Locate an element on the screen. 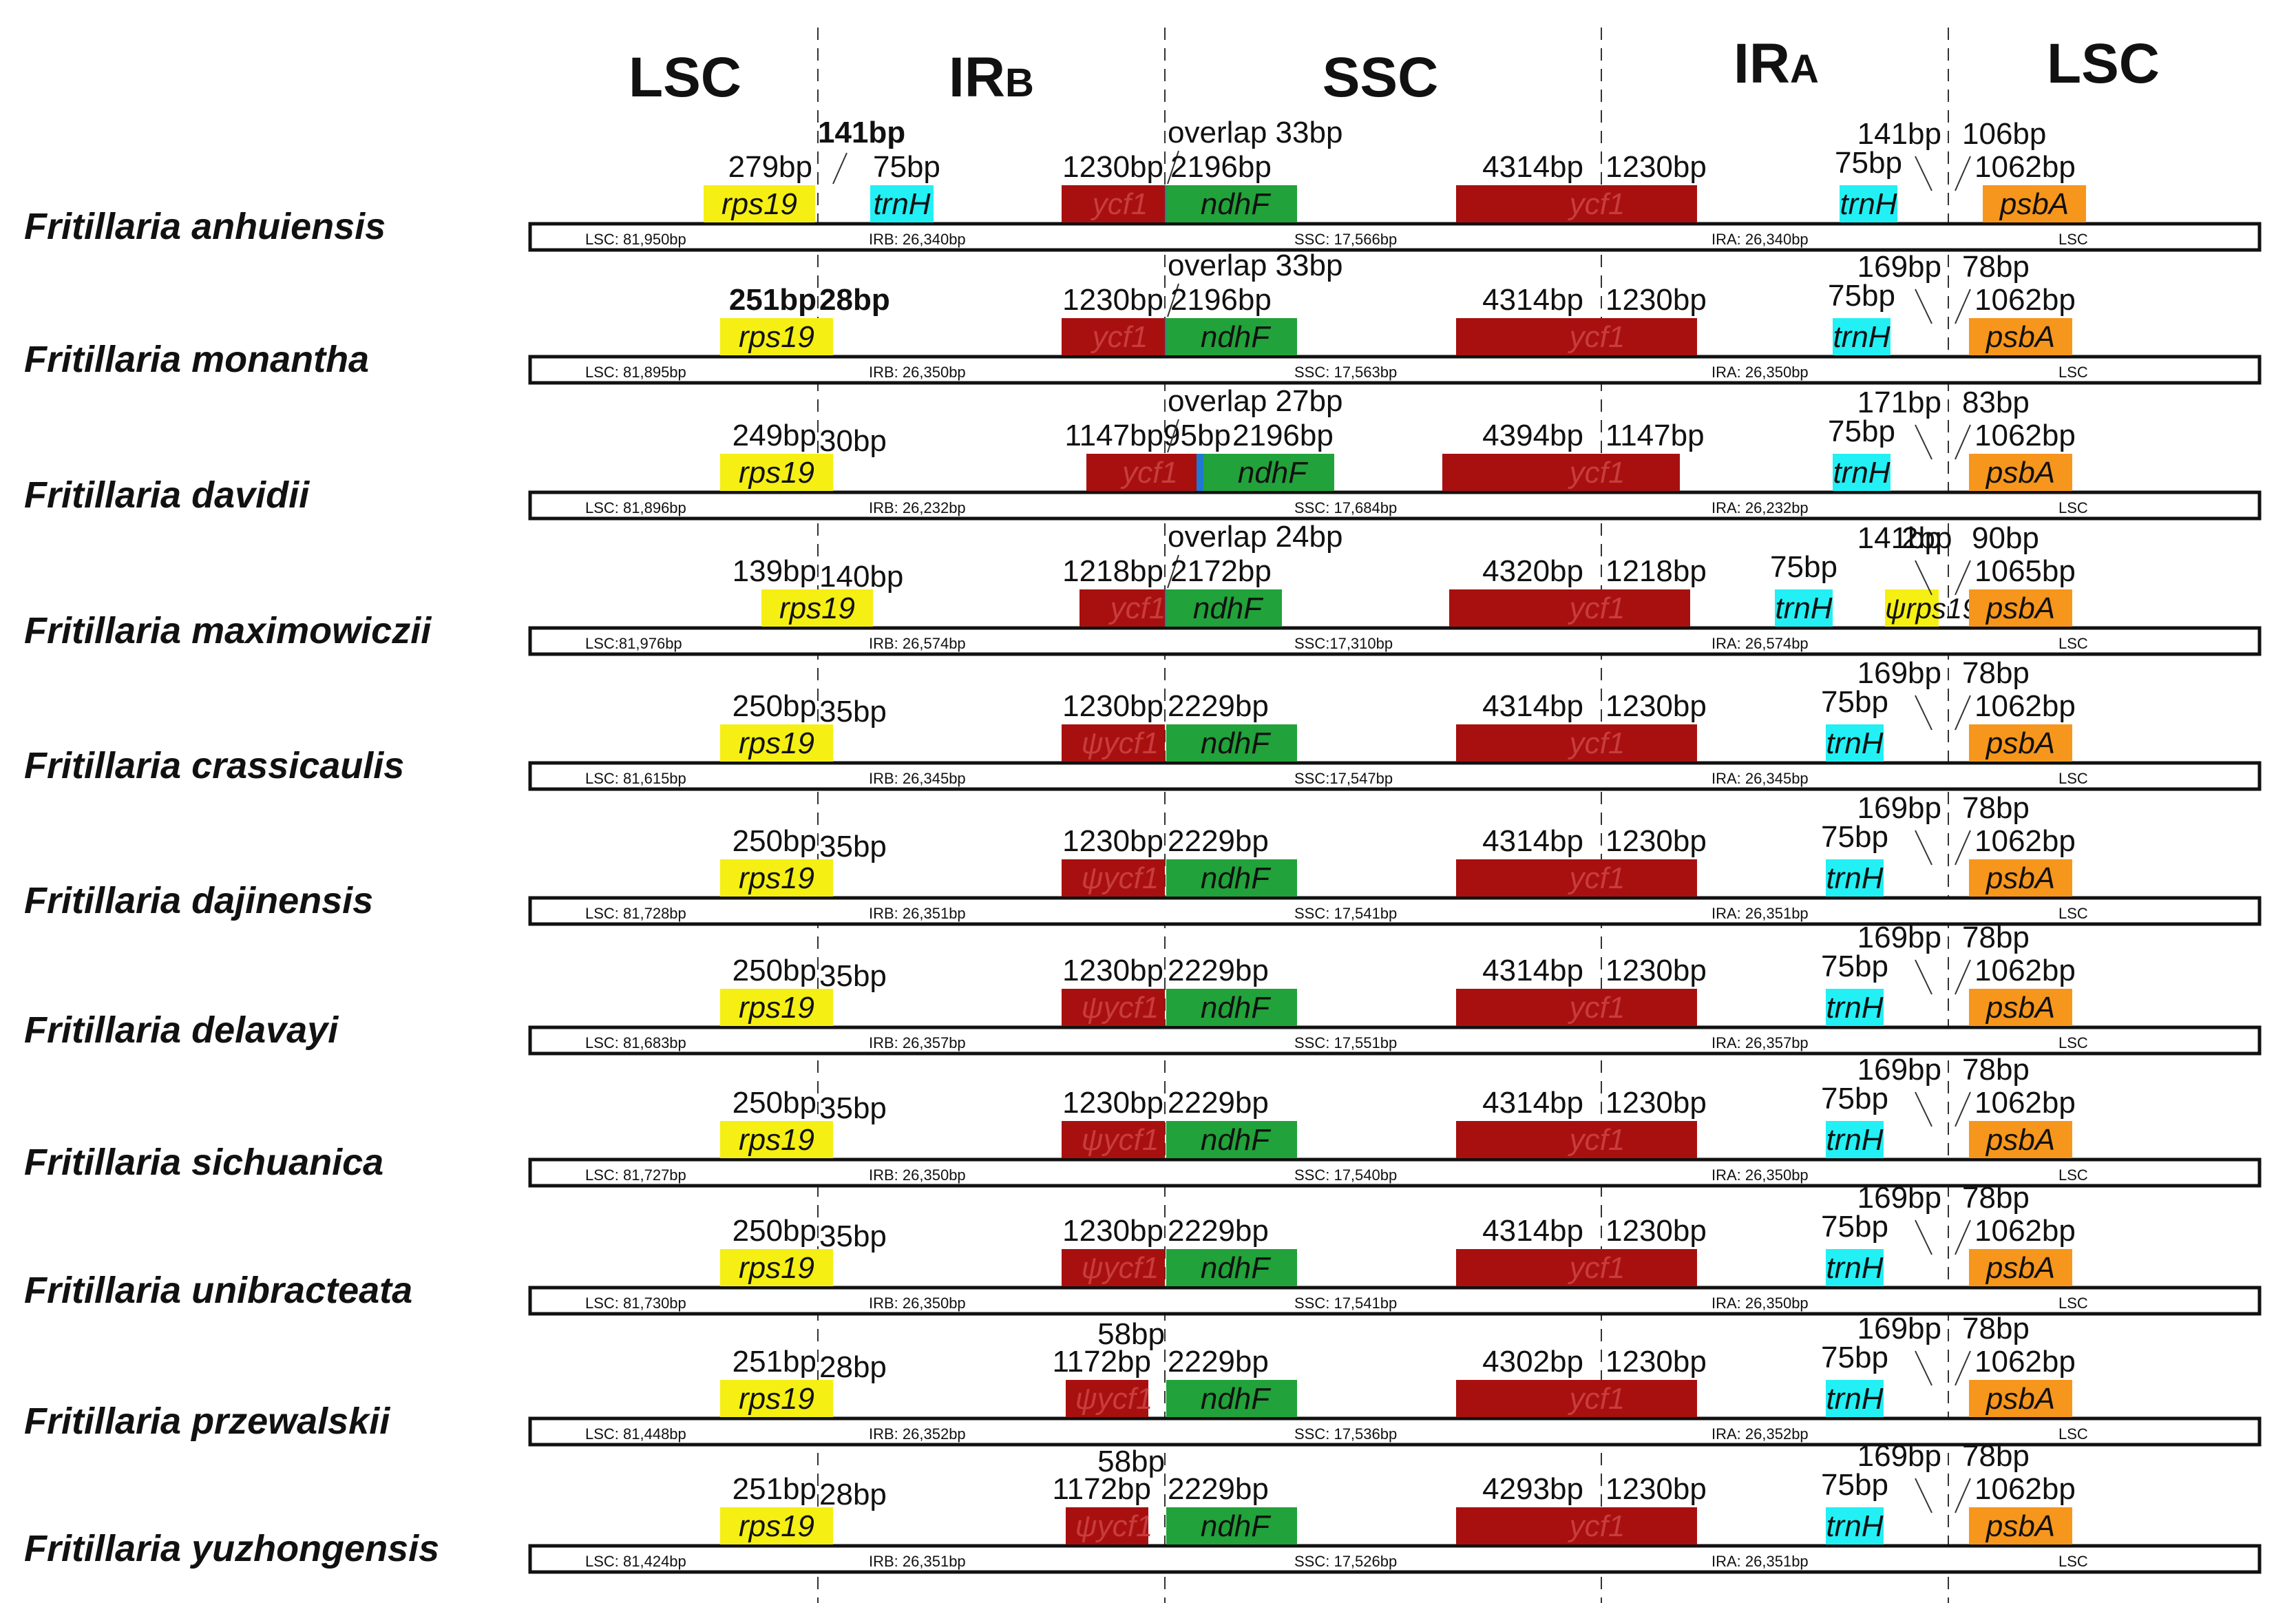  psbA-length-label: 1065bp is located at coordinates (2025, 571).